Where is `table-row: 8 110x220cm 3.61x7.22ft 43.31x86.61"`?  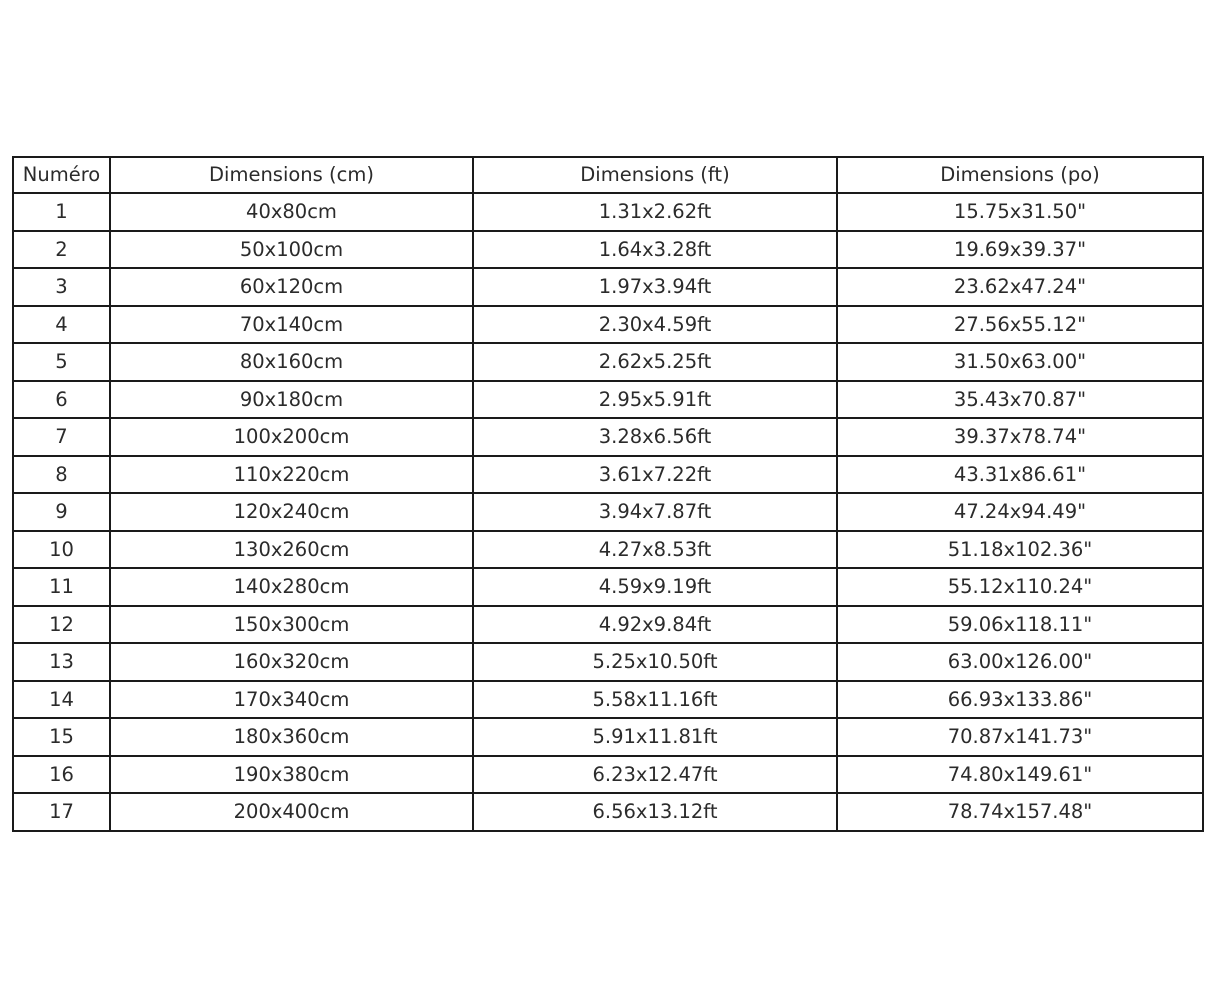
table-row: 8 110x220cm 3.61x7.22ft 43.31x86.61" is located at coordinates (608, 474).